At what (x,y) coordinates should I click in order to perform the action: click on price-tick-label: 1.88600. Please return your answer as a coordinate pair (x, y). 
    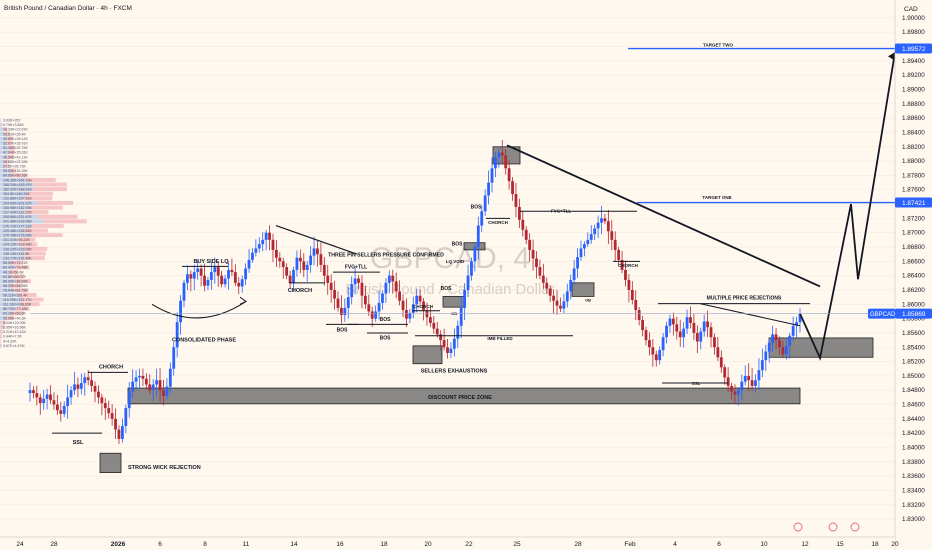
    Looking at the image, I should click on (913, 118).